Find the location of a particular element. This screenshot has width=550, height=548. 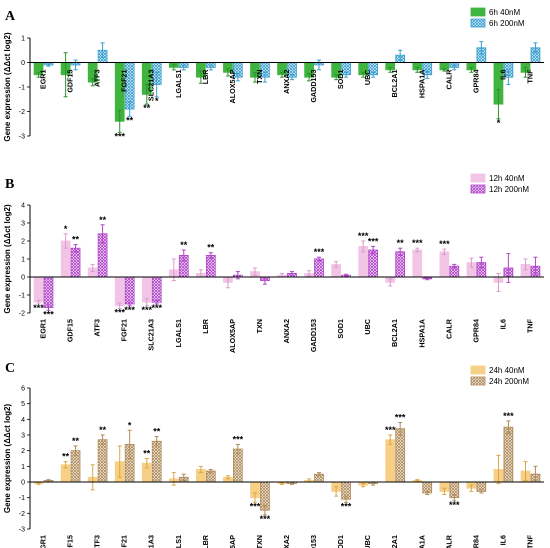

x-tick-label: SOD1 is located at coordinates (340, 329).